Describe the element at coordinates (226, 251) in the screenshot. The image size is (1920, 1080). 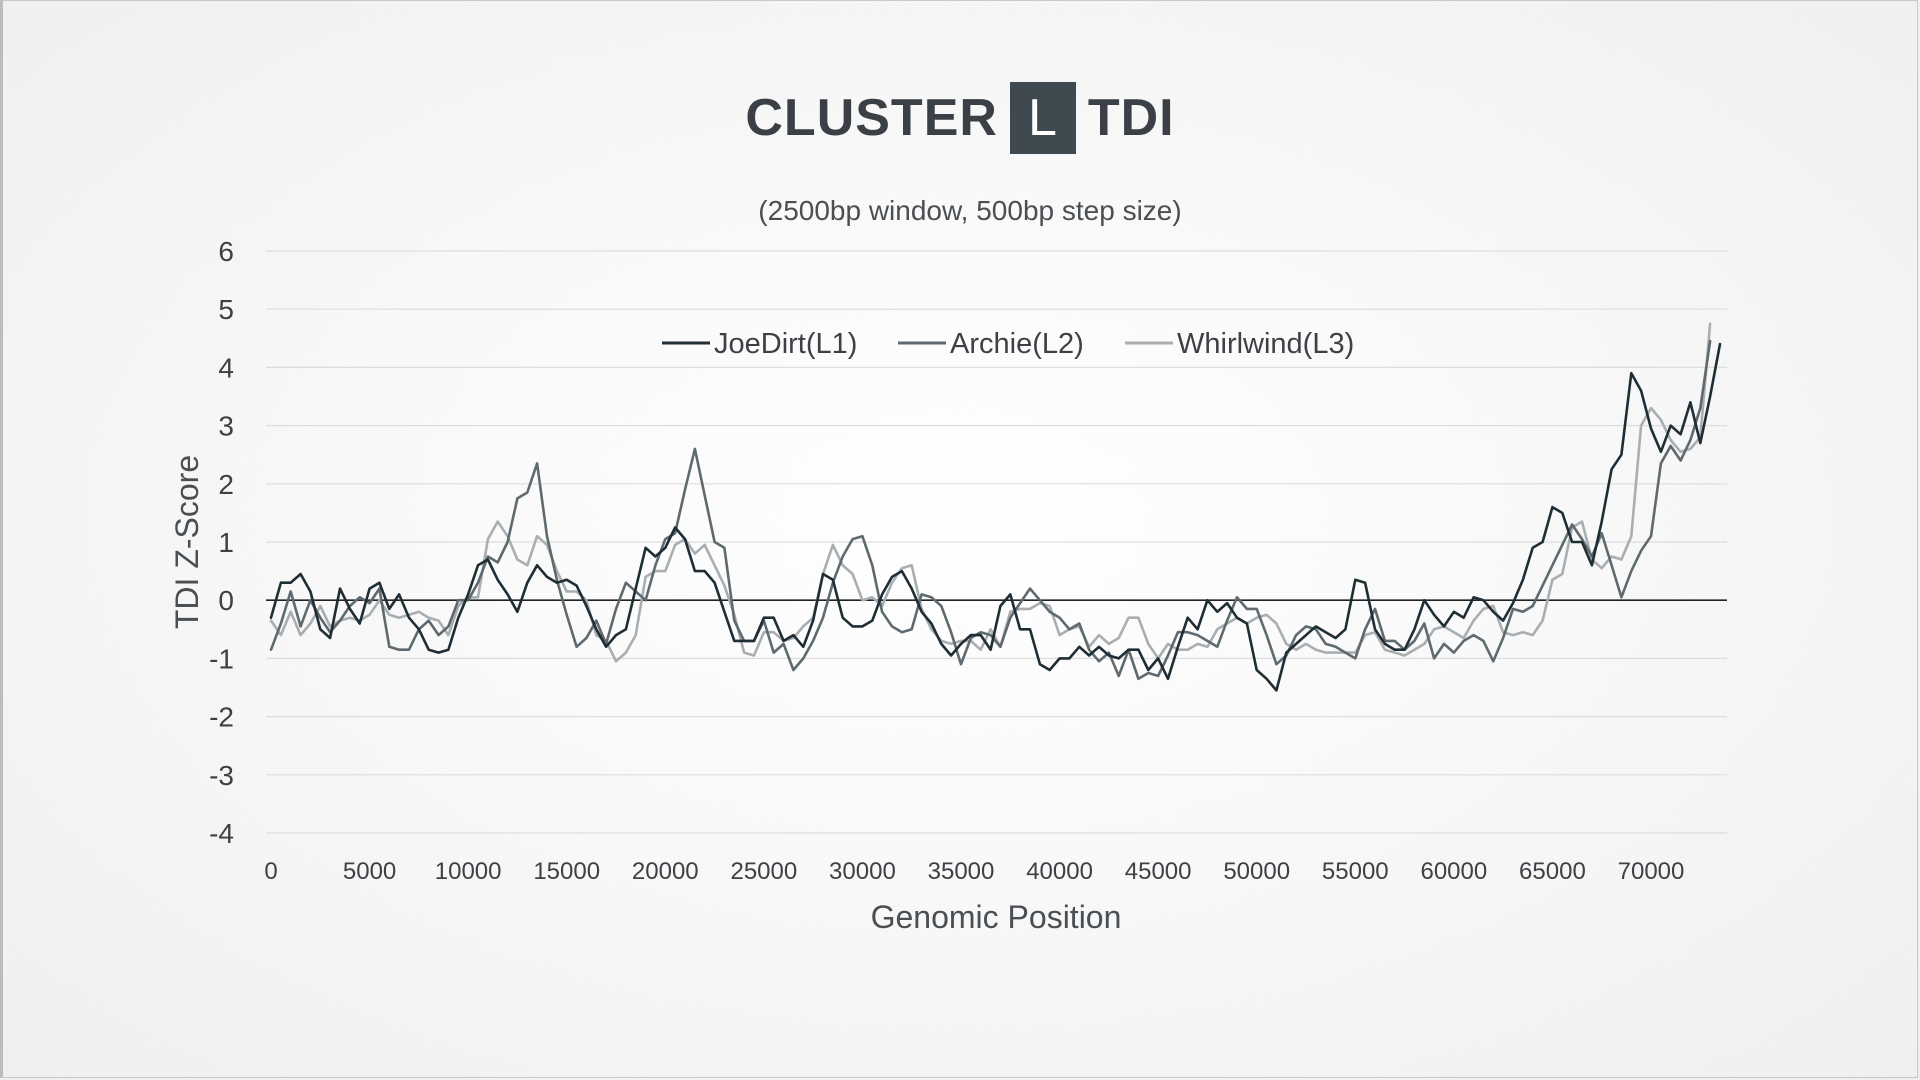
I see `y-tick-label: 6` at that location.